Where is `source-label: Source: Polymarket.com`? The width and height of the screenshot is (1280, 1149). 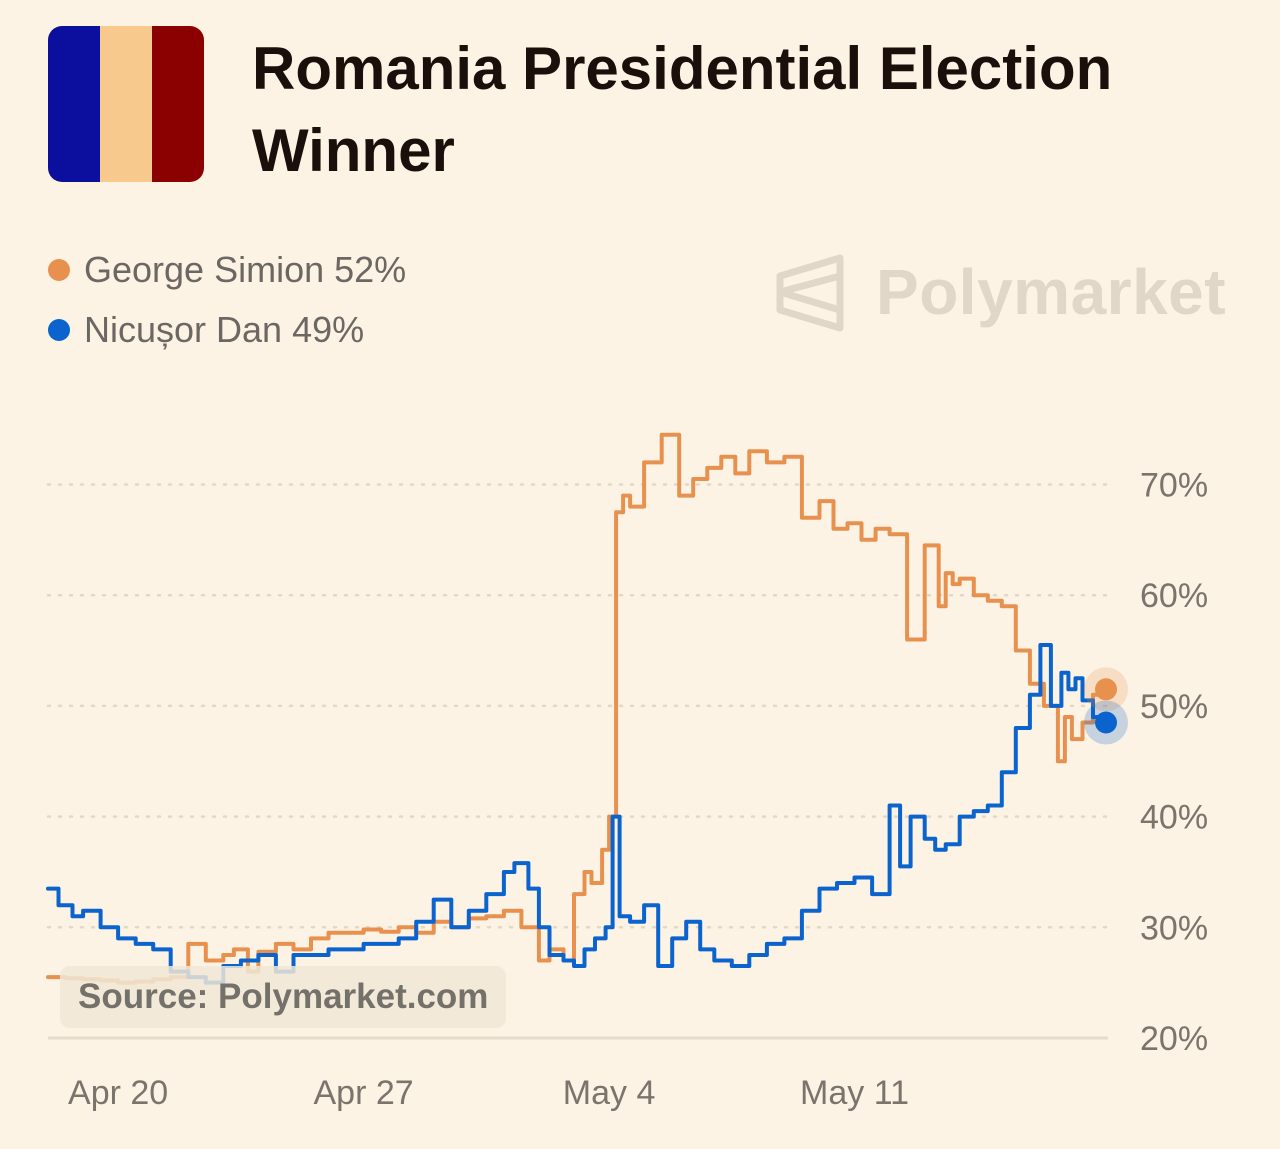 source-label: Source: Polymarket.com is located at coordinates (283, 997).